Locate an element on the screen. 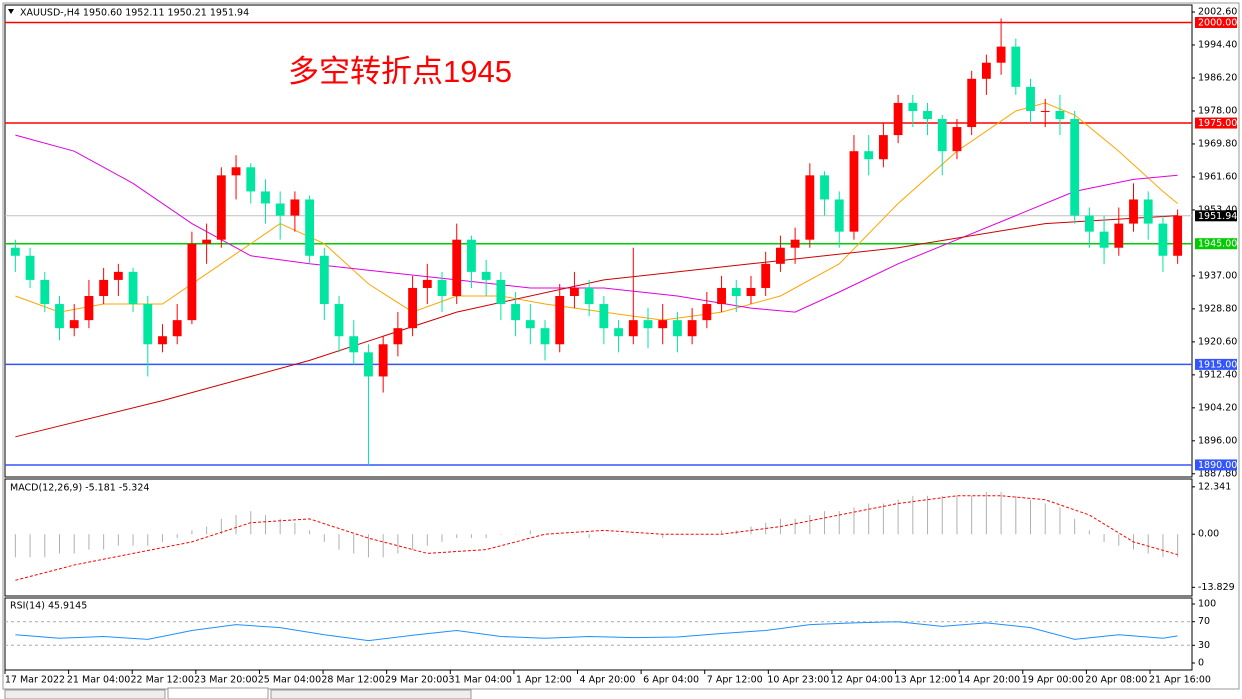  x-tick-label: 12 Apr 04:00 is located at coordinates (862, 680).